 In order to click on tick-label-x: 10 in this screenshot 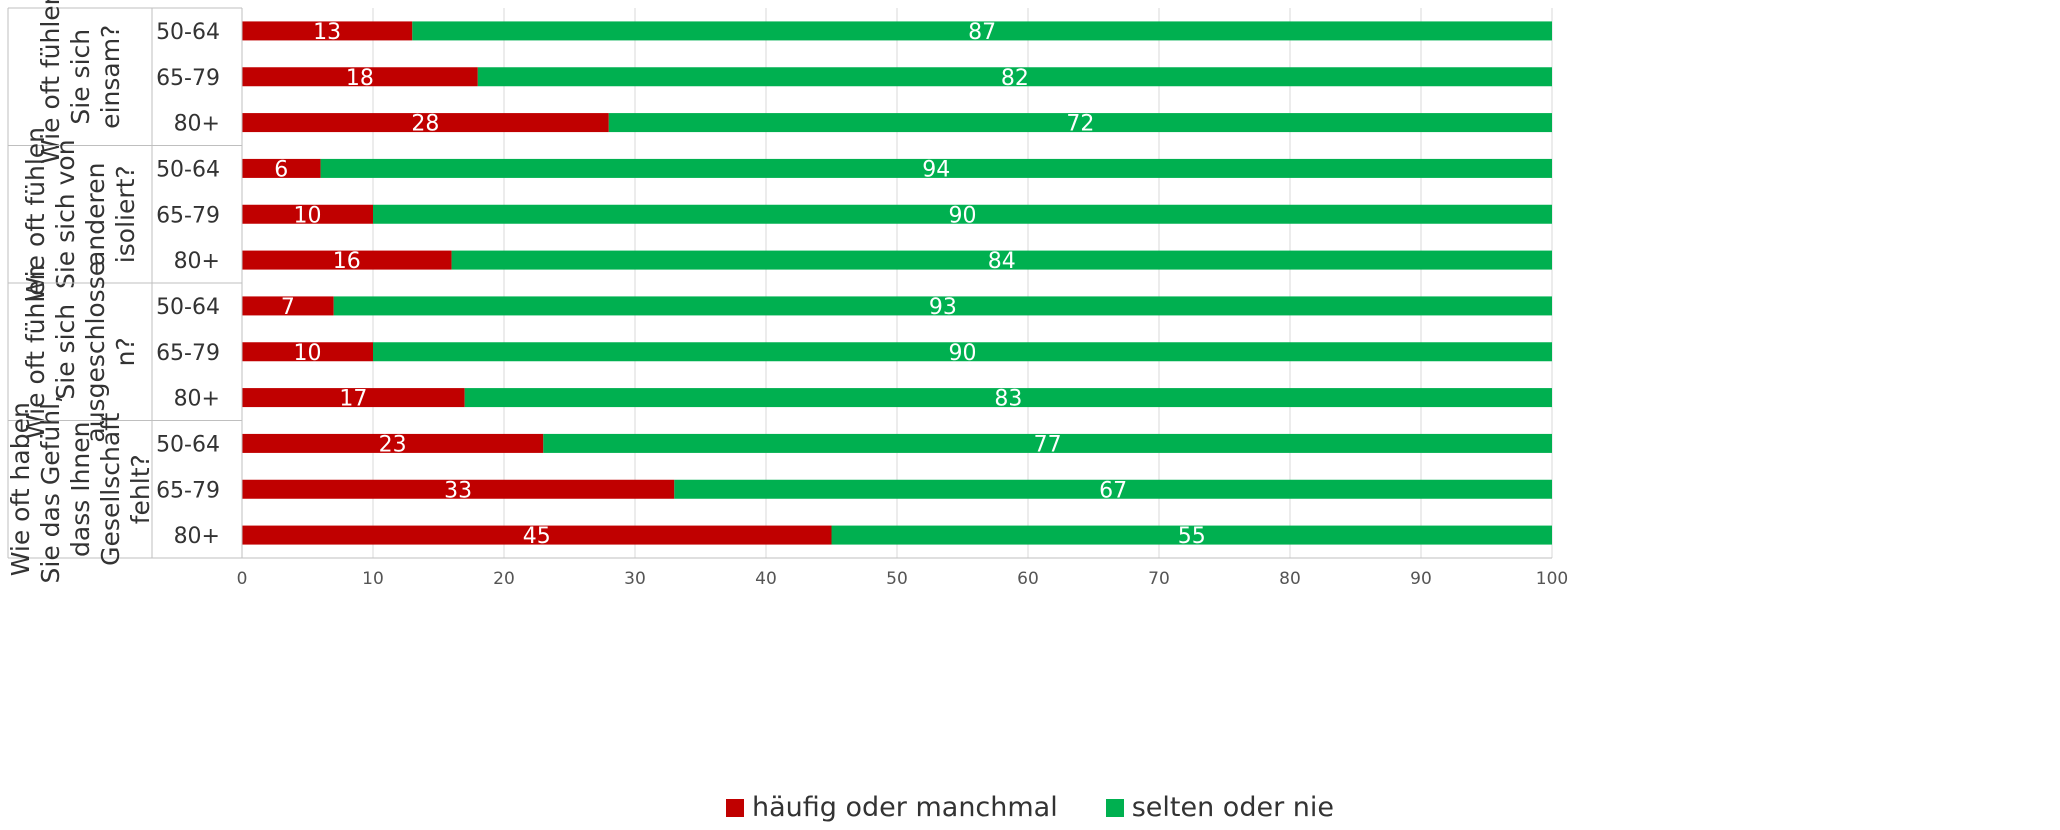, I will do `click(373, 579)`.